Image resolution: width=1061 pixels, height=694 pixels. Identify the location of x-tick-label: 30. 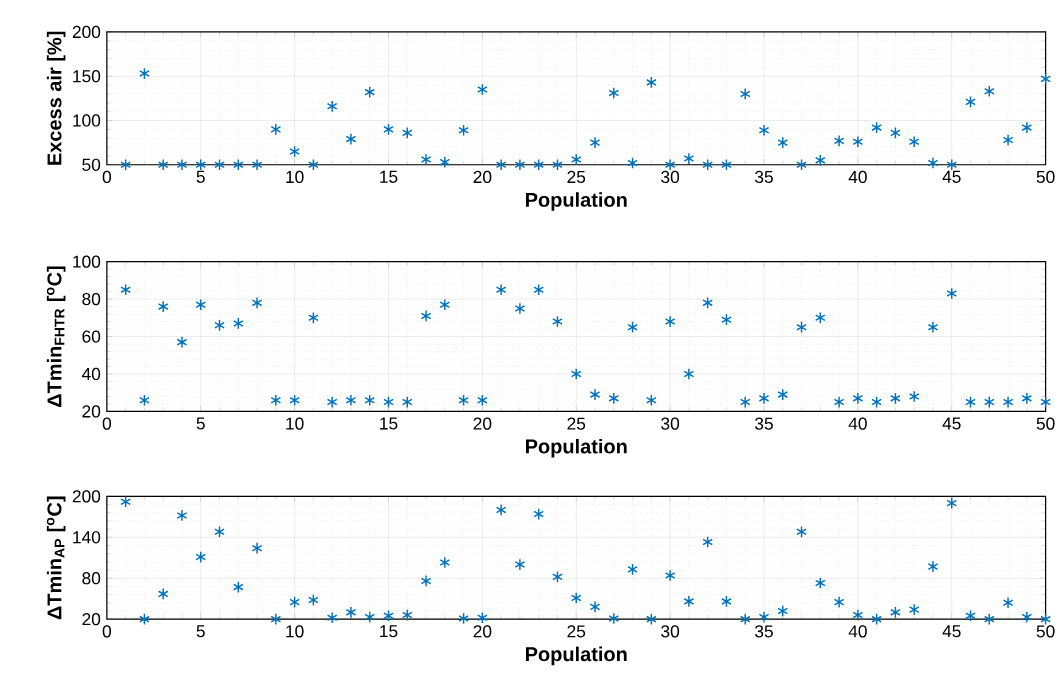
(670, 177).